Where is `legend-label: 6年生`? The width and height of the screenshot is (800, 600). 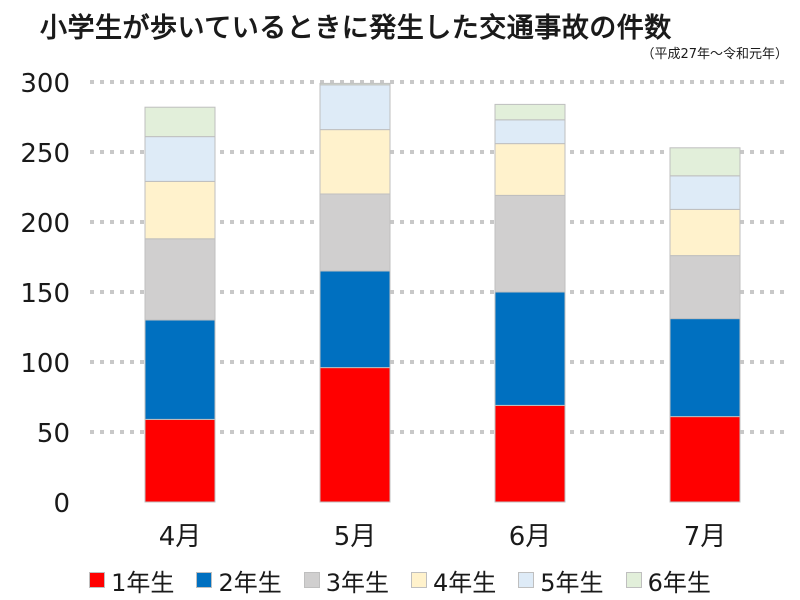 legend-label: 6年生 is located at coordinates (679, 582).